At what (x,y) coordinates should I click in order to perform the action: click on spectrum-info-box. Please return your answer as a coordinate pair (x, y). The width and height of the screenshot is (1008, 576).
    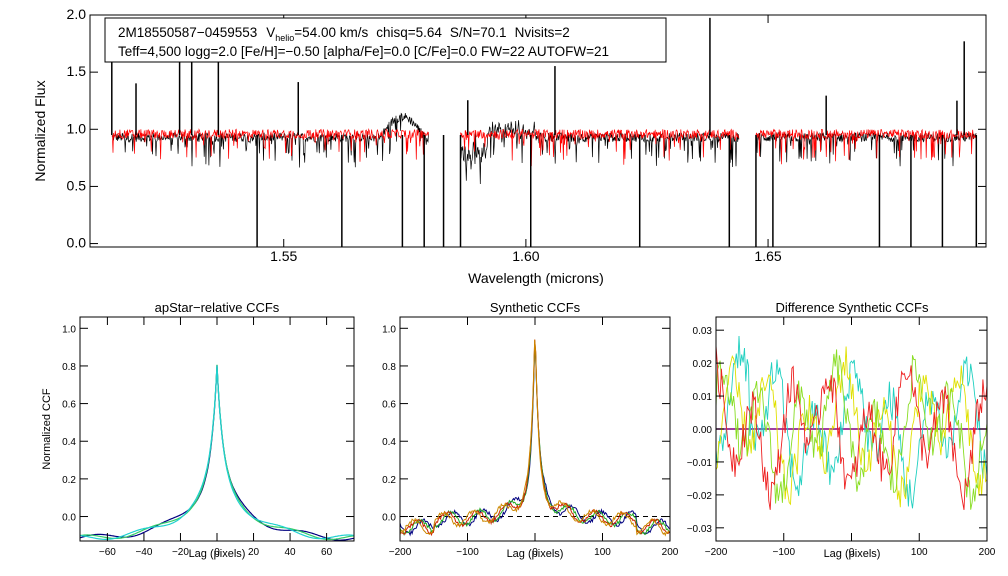
    Looking at the image, I should click on (385, 40).